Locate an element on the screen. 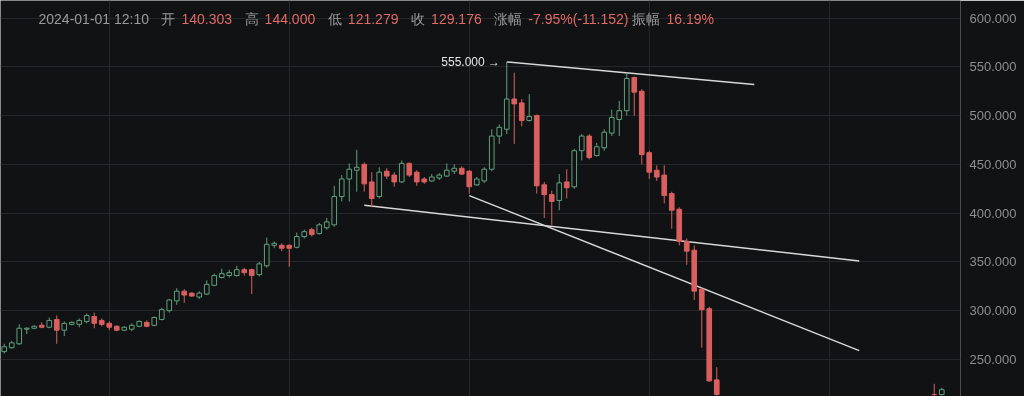 Image resolution: width=1024 pixels, height=396 pixels. y-tick-label: 250.000 is located at coordinates (993, 359).